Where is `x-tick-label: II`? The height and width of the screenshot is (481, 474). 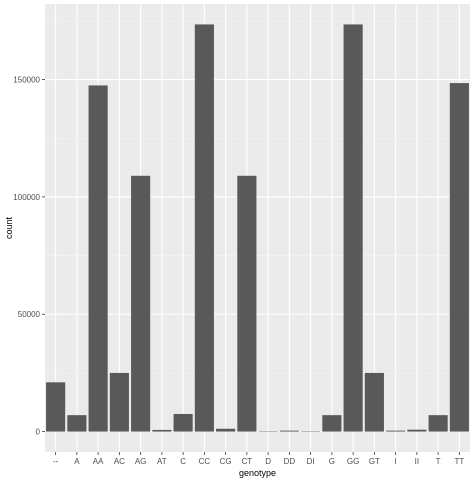
x-tick-label: II is located at coordinates (417, 461).